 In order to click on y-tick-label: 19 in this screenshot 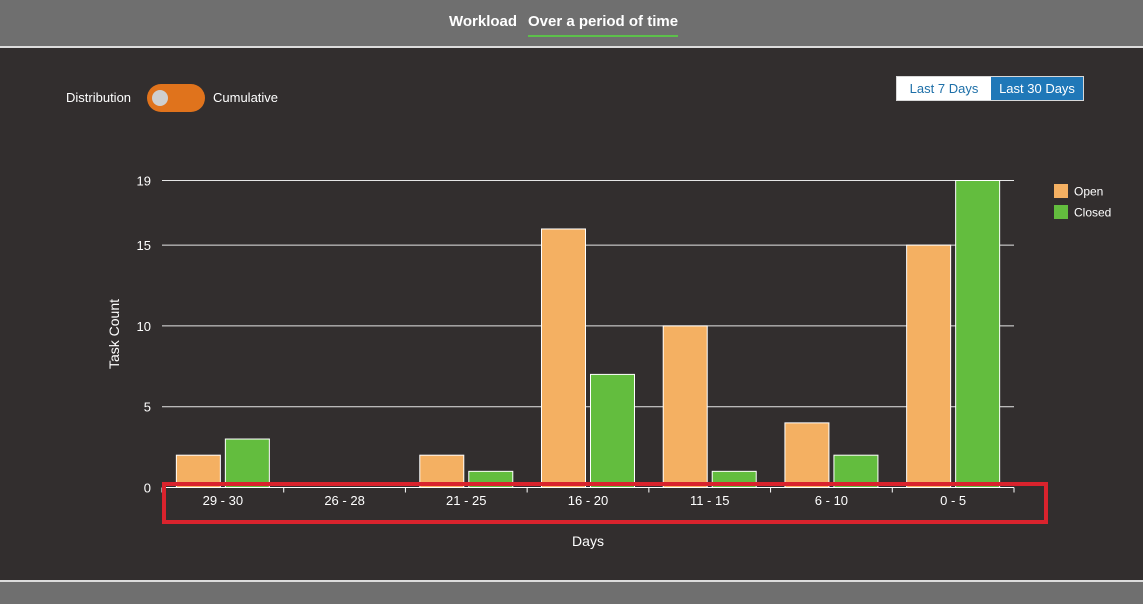, I will do `click(144, 181)`.